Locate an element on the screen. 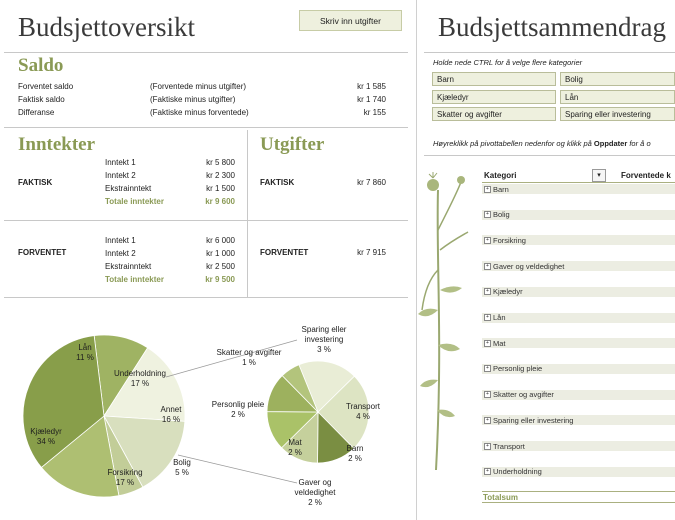 The image size is (675, 520). saldo-row-label: Faktisk saldo is located at coordinates (41, 99).